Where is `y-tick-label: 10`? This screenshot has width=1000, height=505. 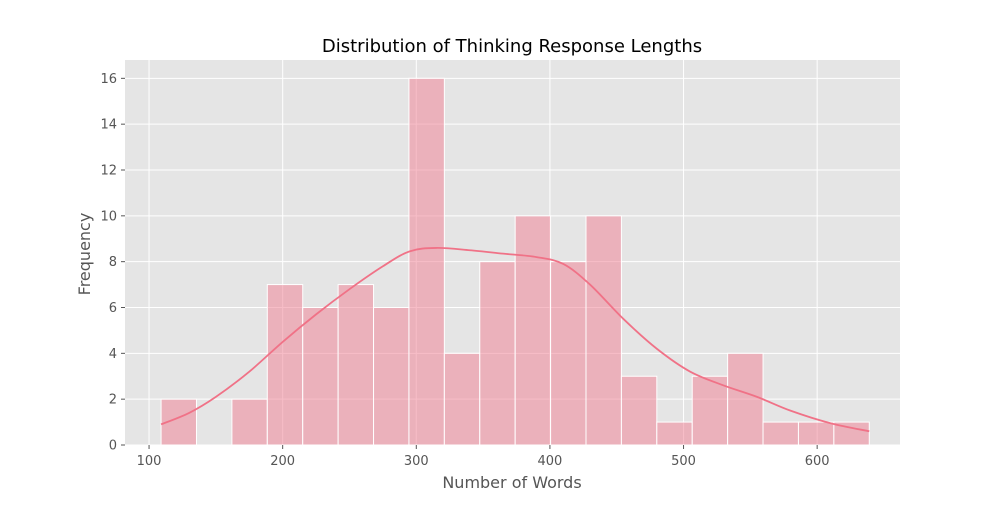 y-tick-label: 10 is located at coordinates (108, 216).